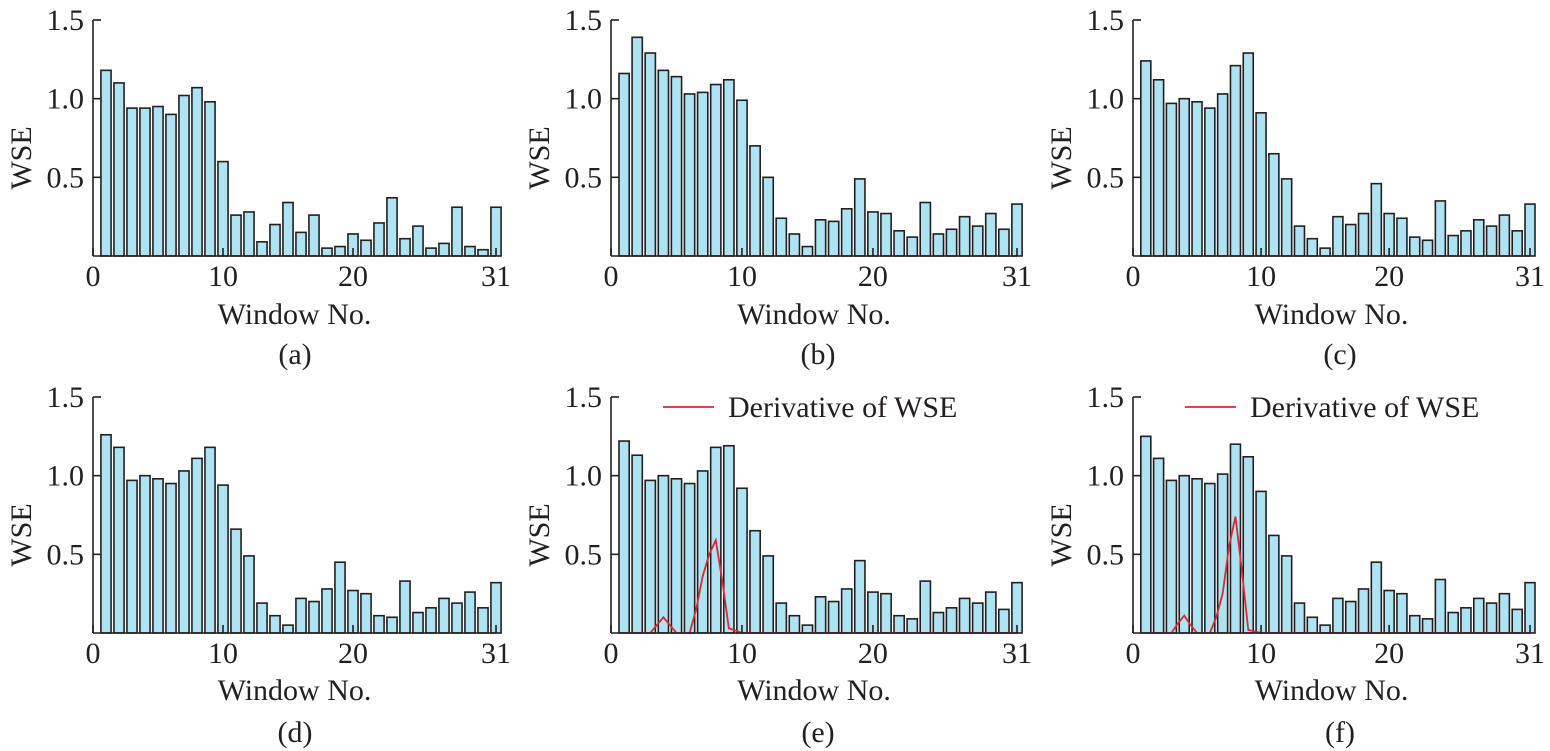 The image size is (1550, 751). I want to click on legend-label: Derivative of WSE, so click(842, 407).